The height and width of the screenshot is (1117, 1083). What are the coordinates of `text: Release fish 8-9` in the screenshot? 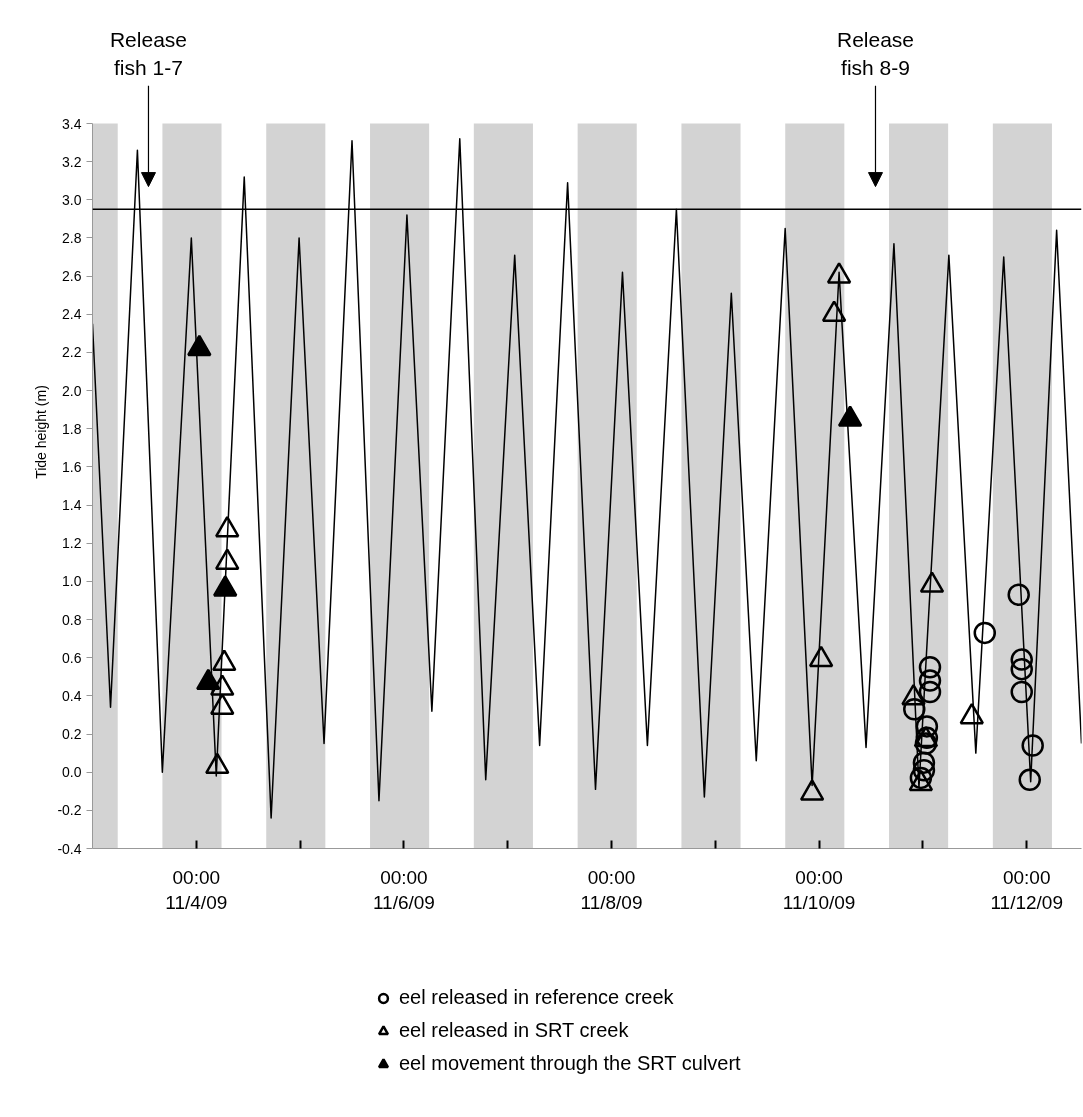 It's located at (875, 53).